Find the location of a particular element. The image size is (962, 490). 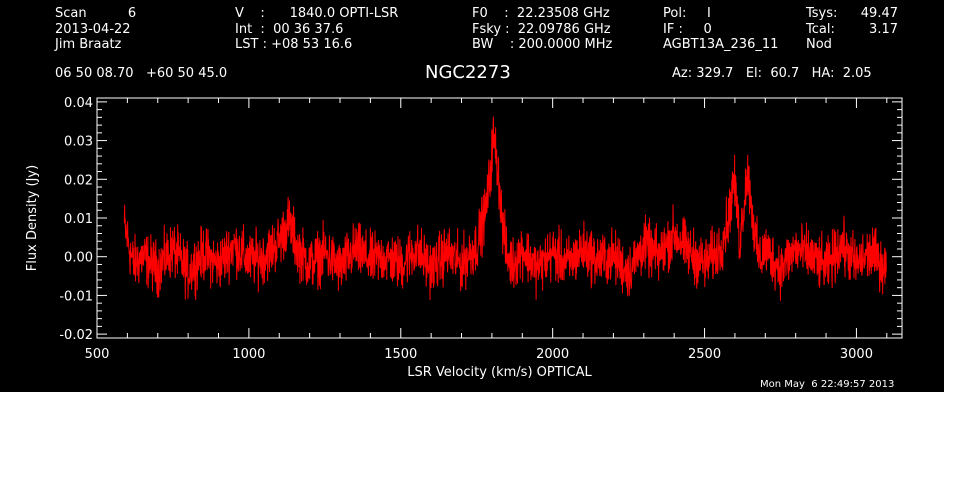

date-line: 2013-04-22 is located at coordinates (93, 29).